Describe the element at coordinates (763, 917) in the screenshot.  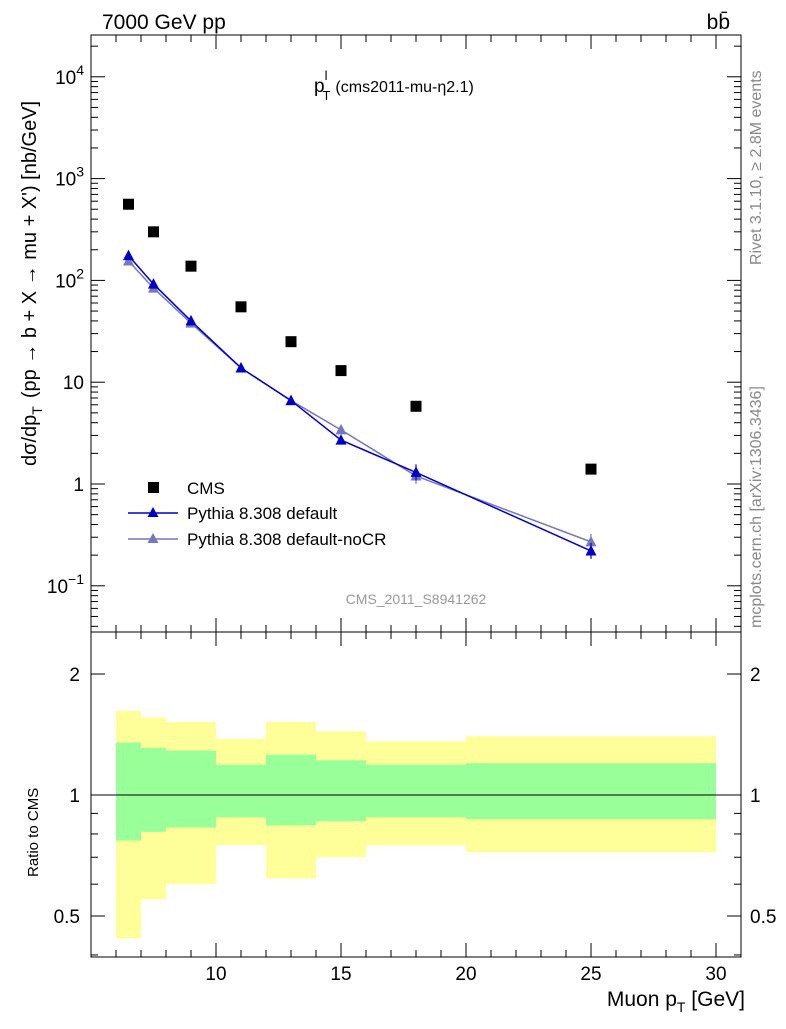
I see `ratio-y-tick-label-right: 0.5` at that location.